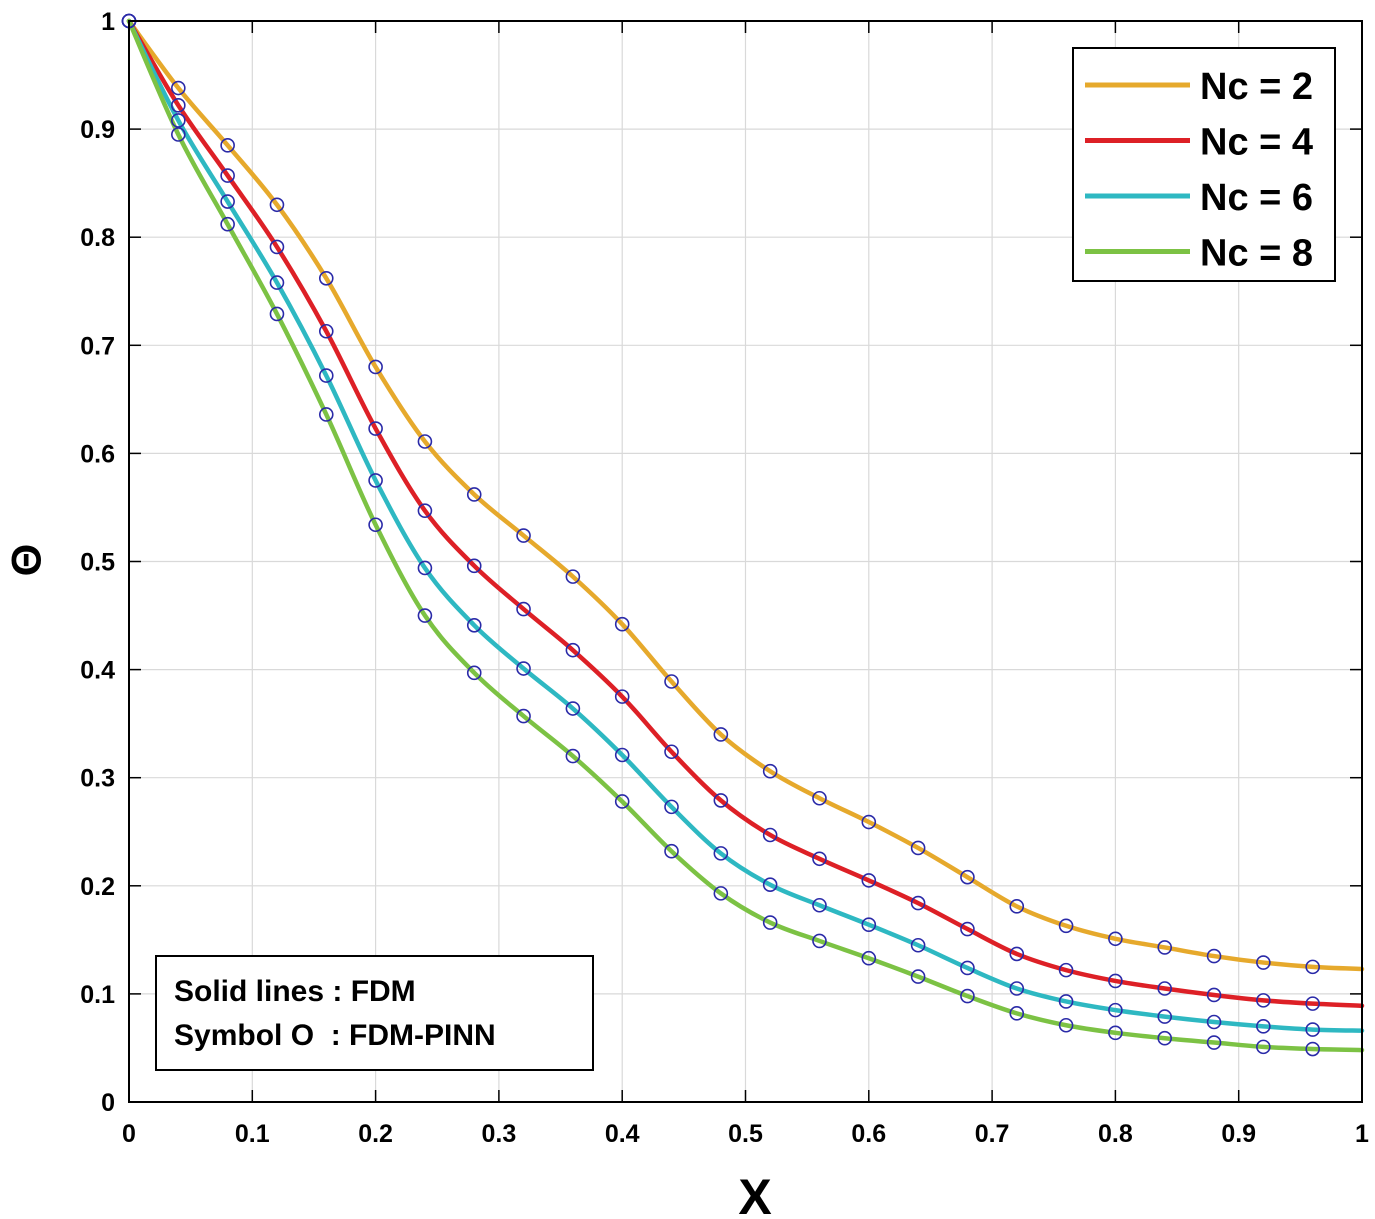 This screenshot has width=1375, height=1219. I want to click on method-note: Solid lines : FDM Symbol O : FDM-PINN, so click(374, 1013).